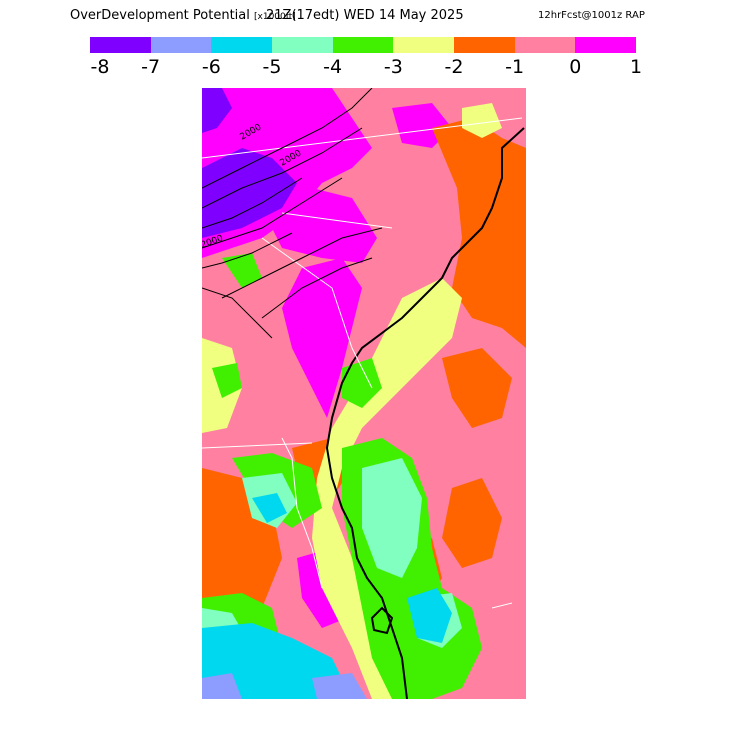  What do you see at coordinates (211, 67) in the screenshot?
I see `legend-label: -6` at bounding box center [211, 67].